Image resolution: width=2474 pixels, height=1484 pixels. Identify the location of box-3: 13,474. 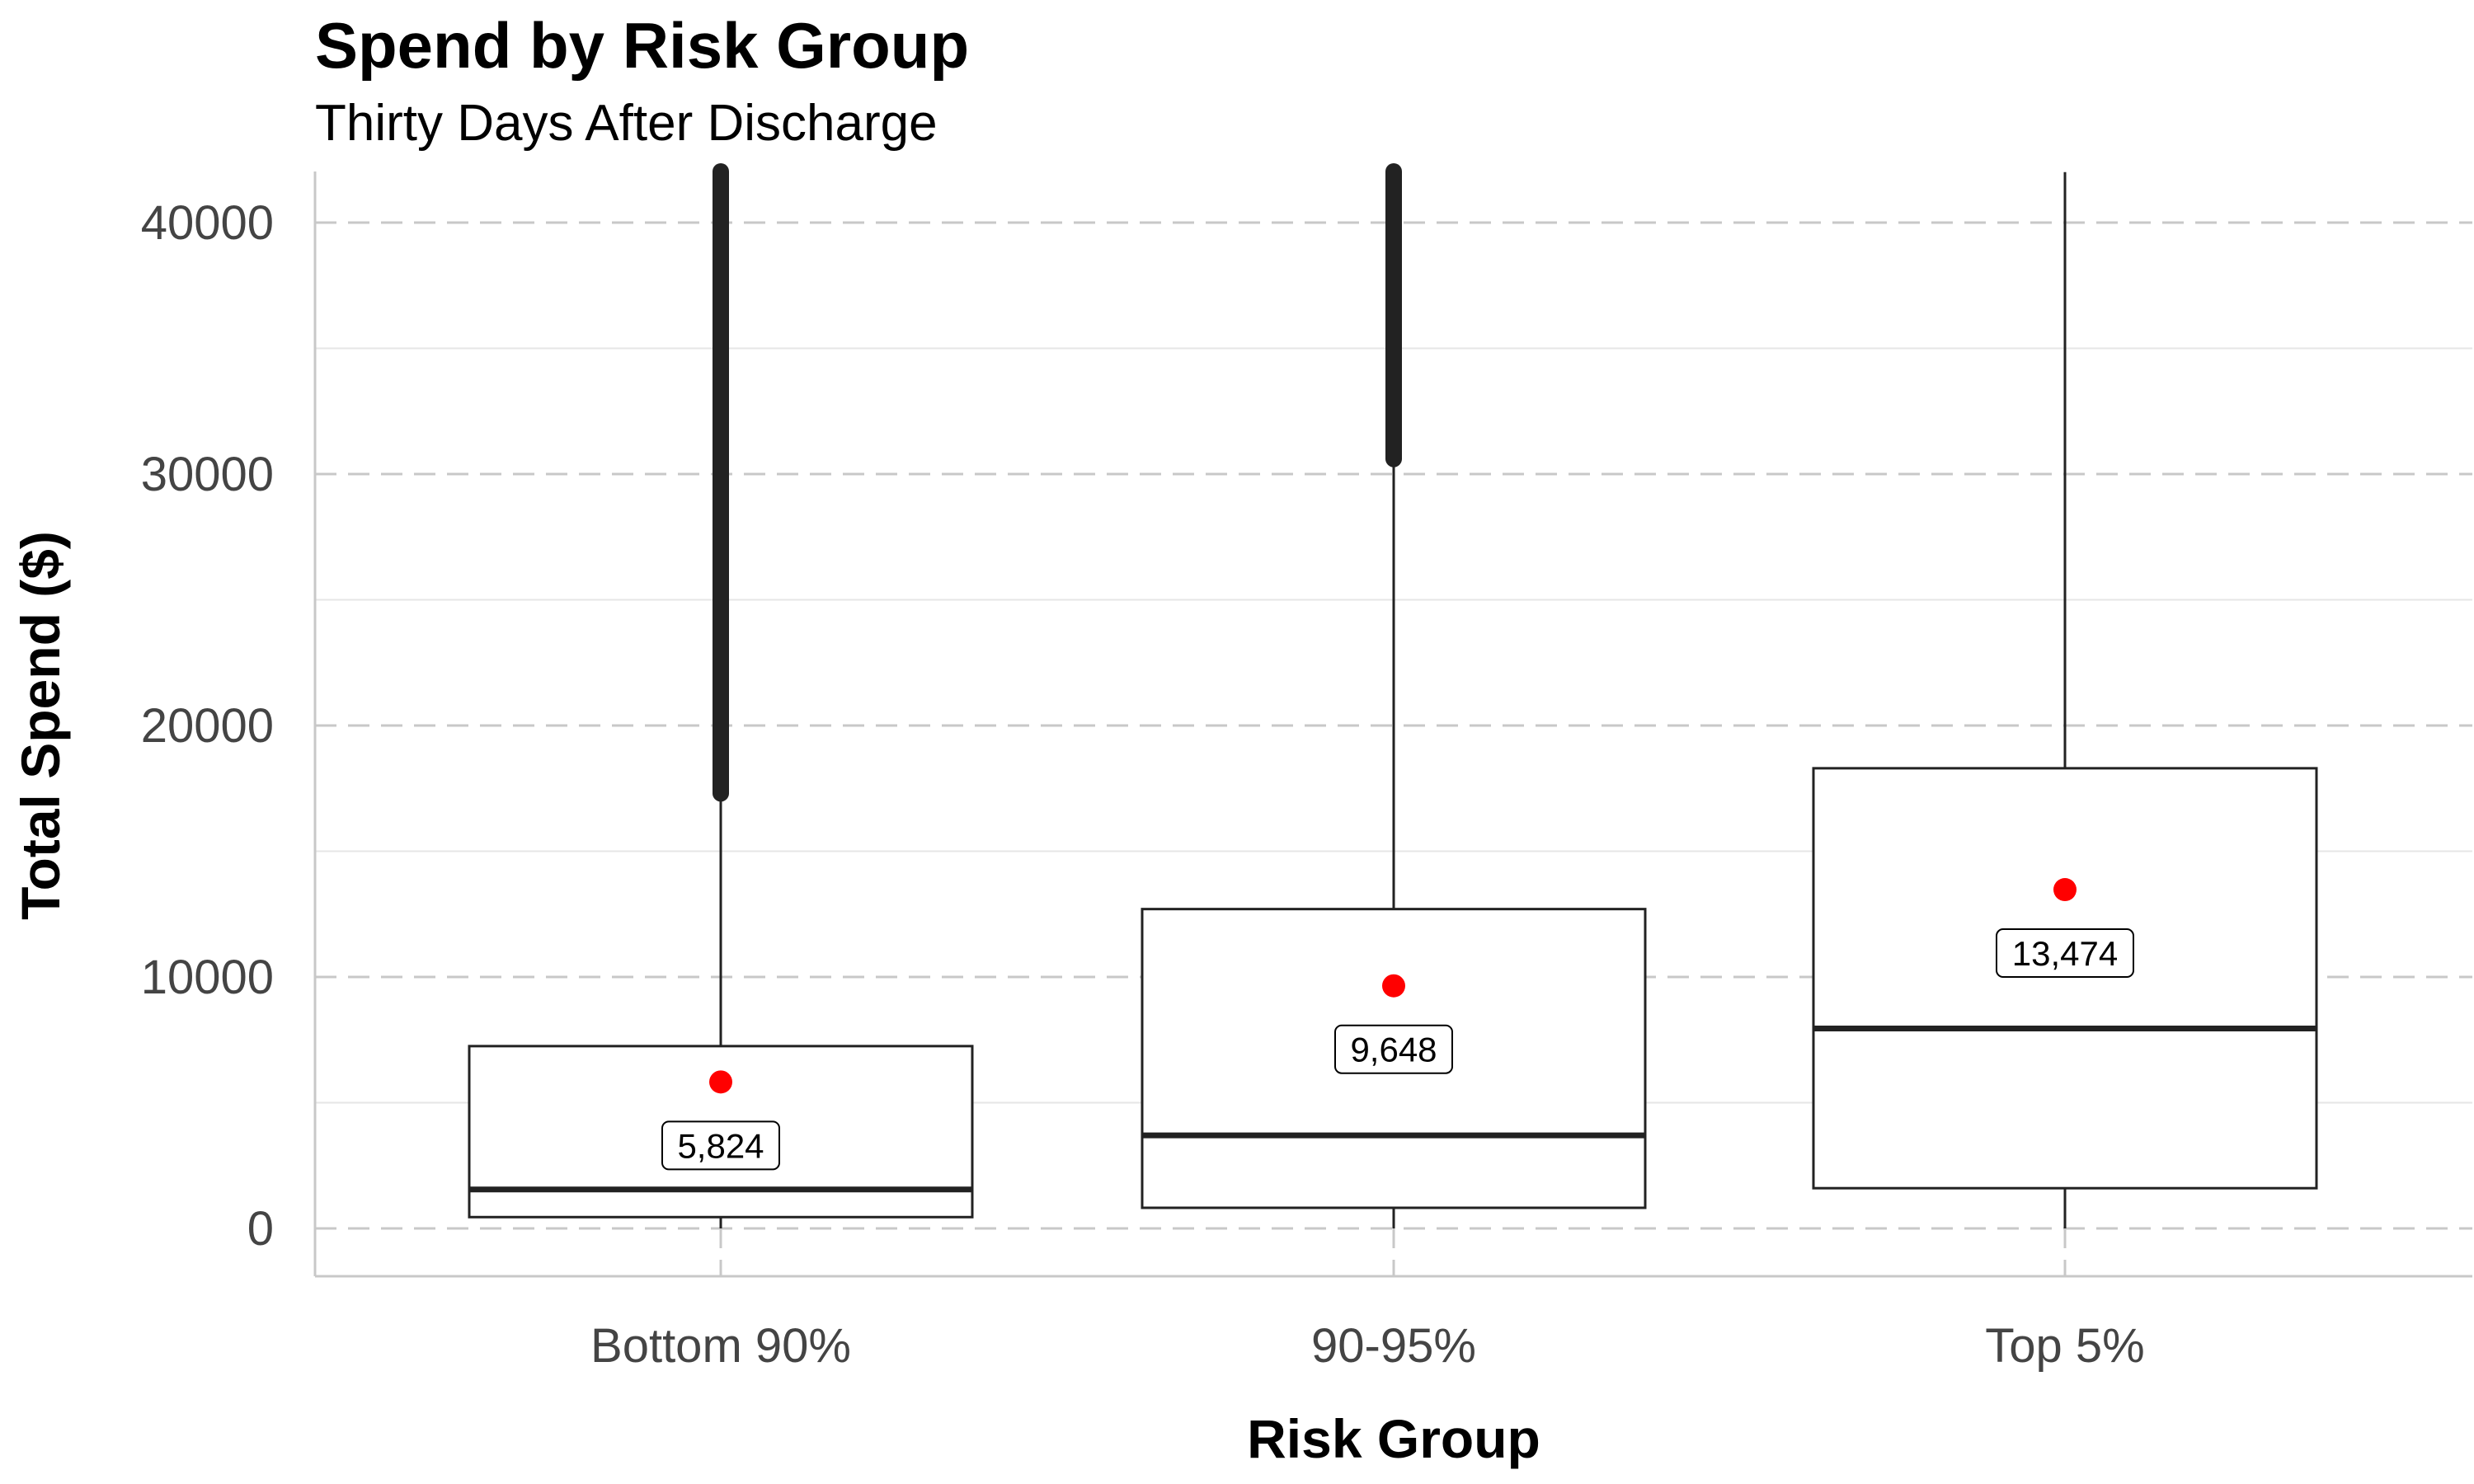
(2065, 700).